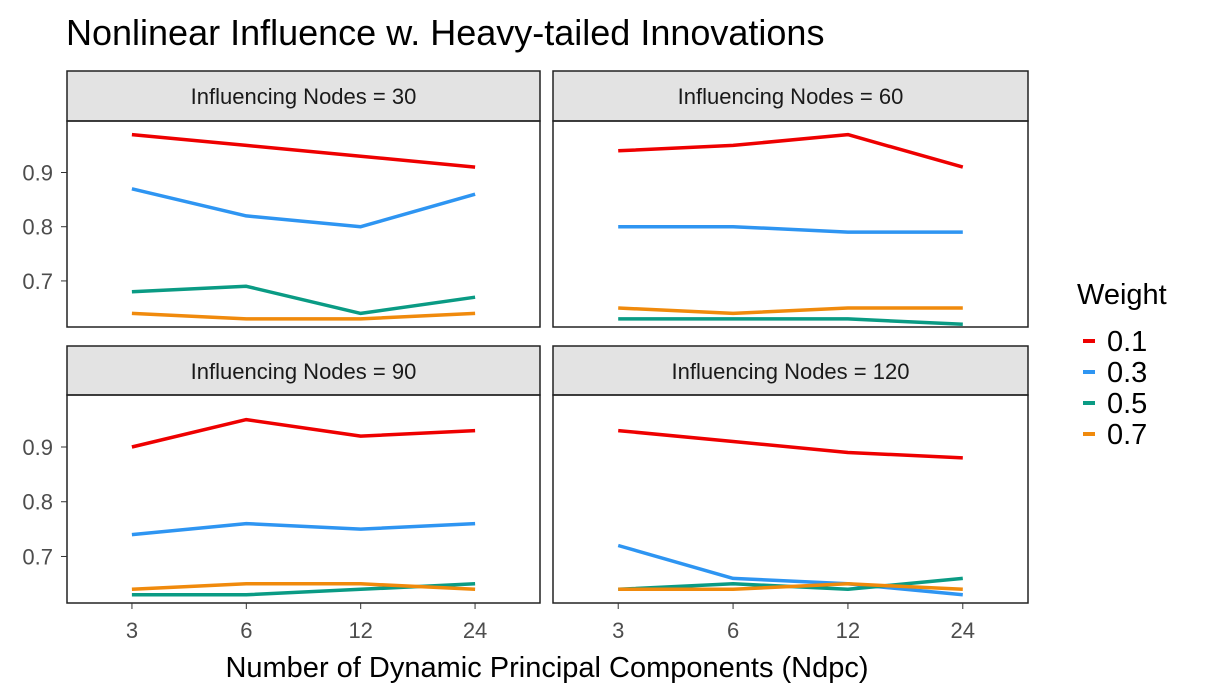 This screenshot has width=1214, height=698. Describe the element at coordinates (1122, 295) in the screenshot. I see `legend-title: Weight` at that location.